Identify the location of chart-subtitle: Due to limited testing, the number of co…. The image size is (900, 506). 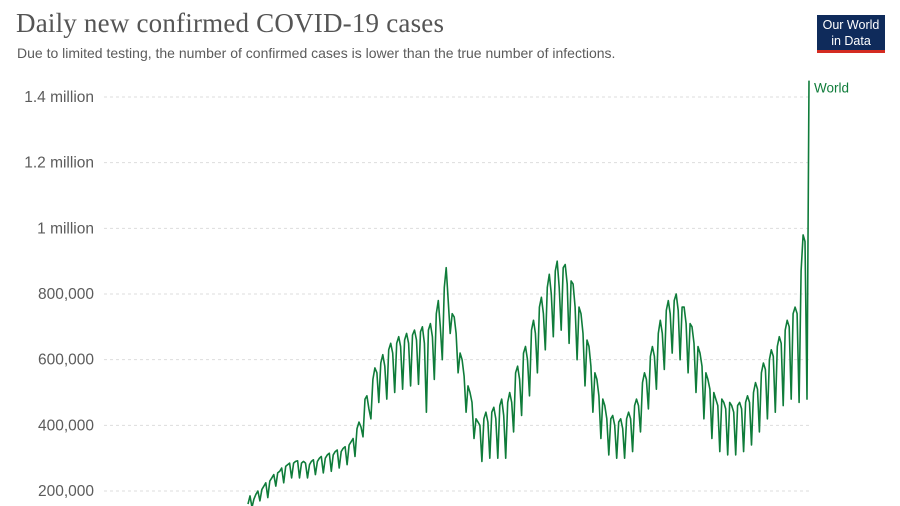
(316, 53).